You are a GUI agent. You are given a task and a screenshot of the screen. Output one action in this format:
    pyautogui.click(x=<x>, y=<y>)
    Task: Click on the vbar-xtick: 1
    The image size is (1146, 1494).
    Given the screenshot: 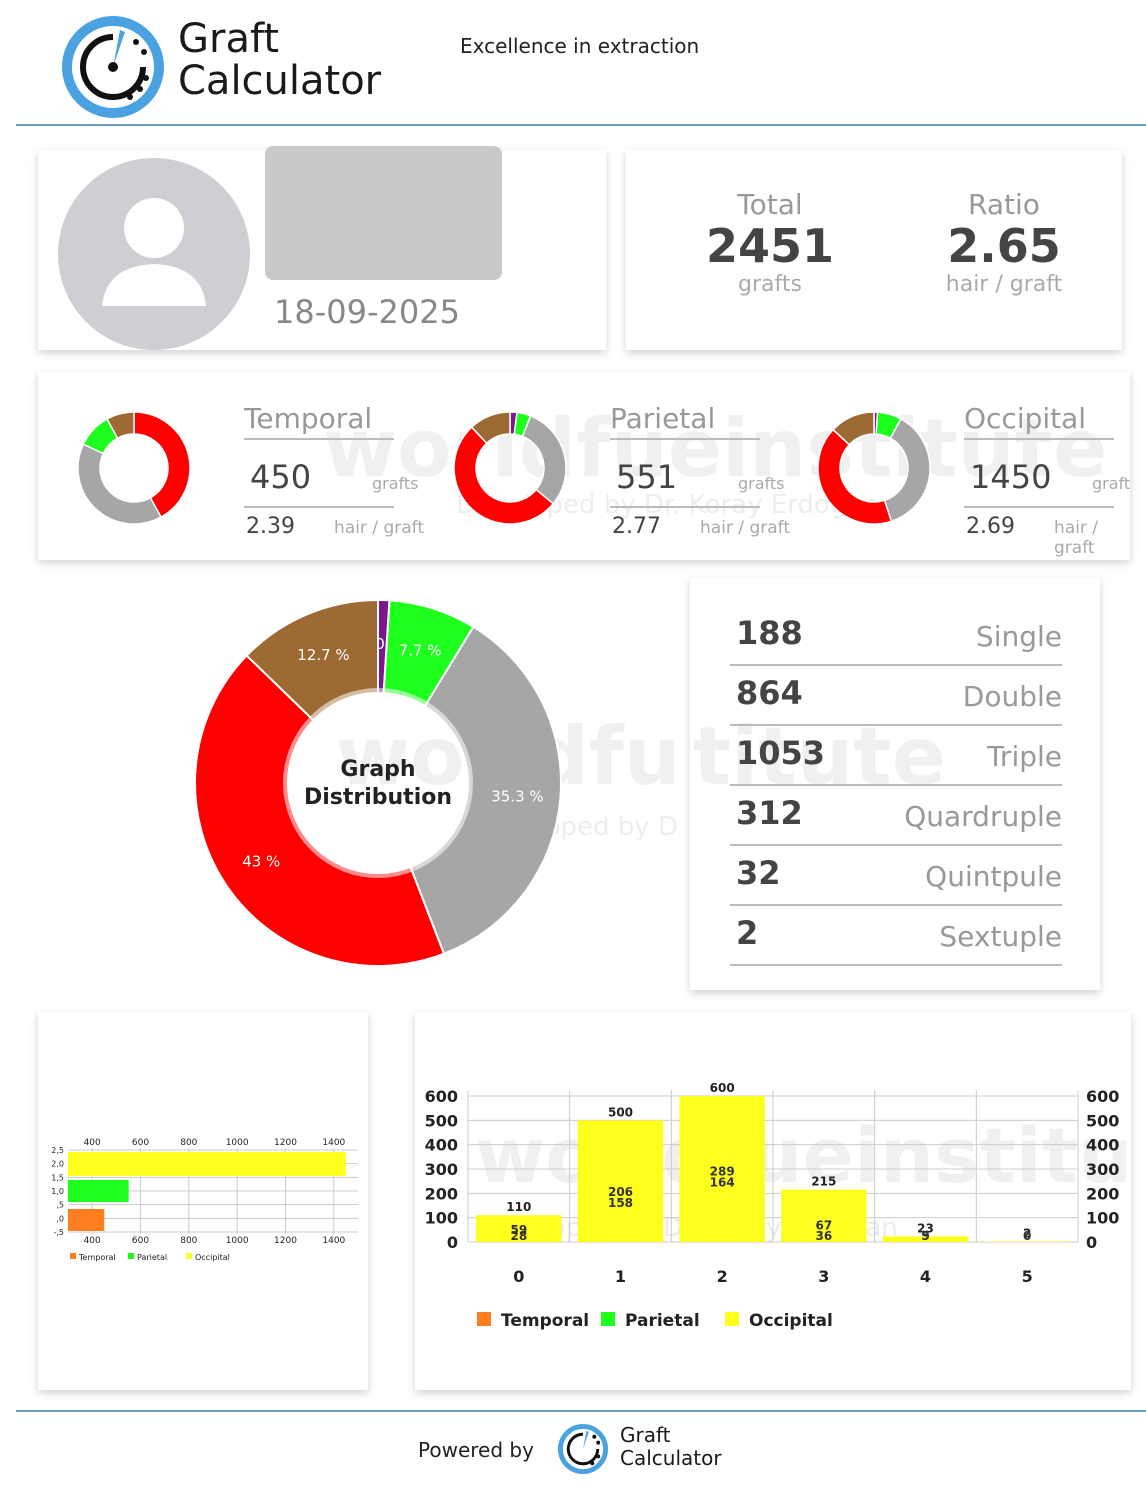 What is the action you would take?
    pyautogui.click(x=620, y=1276)
    